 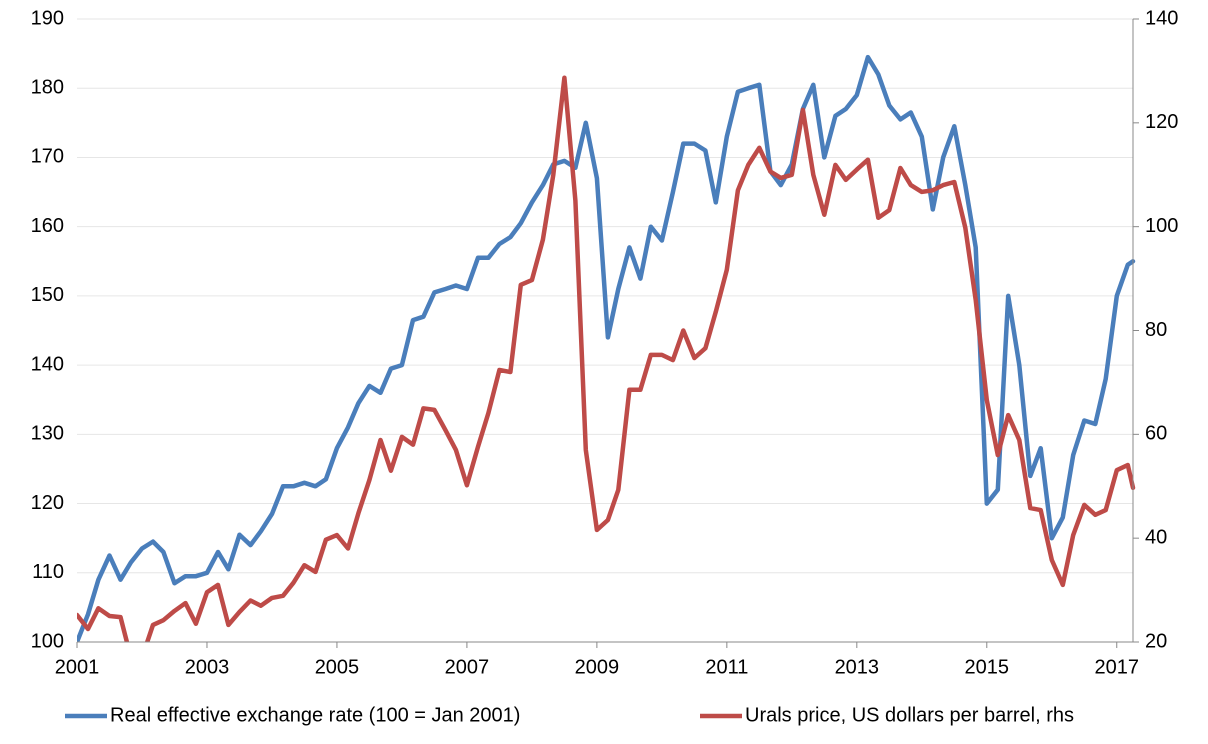 What do you see at coordinates (467, 667) in the screenshot?
I see `x-tick-label: 2007` at bounding box center [467, 667].